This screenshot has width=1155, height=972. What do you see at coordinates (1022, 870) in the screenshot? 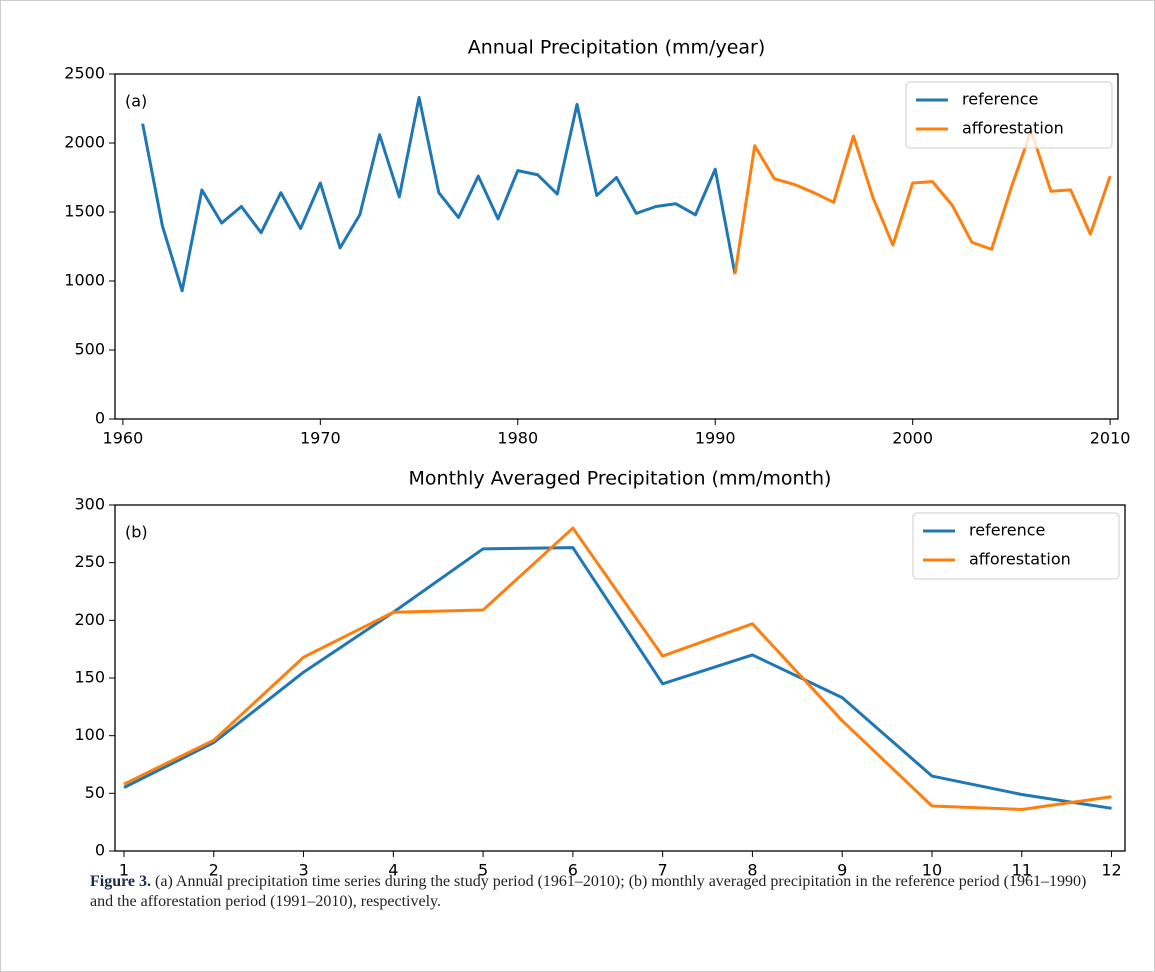
I see `x-tick-label: 11` at bounding box center [1022, 870].